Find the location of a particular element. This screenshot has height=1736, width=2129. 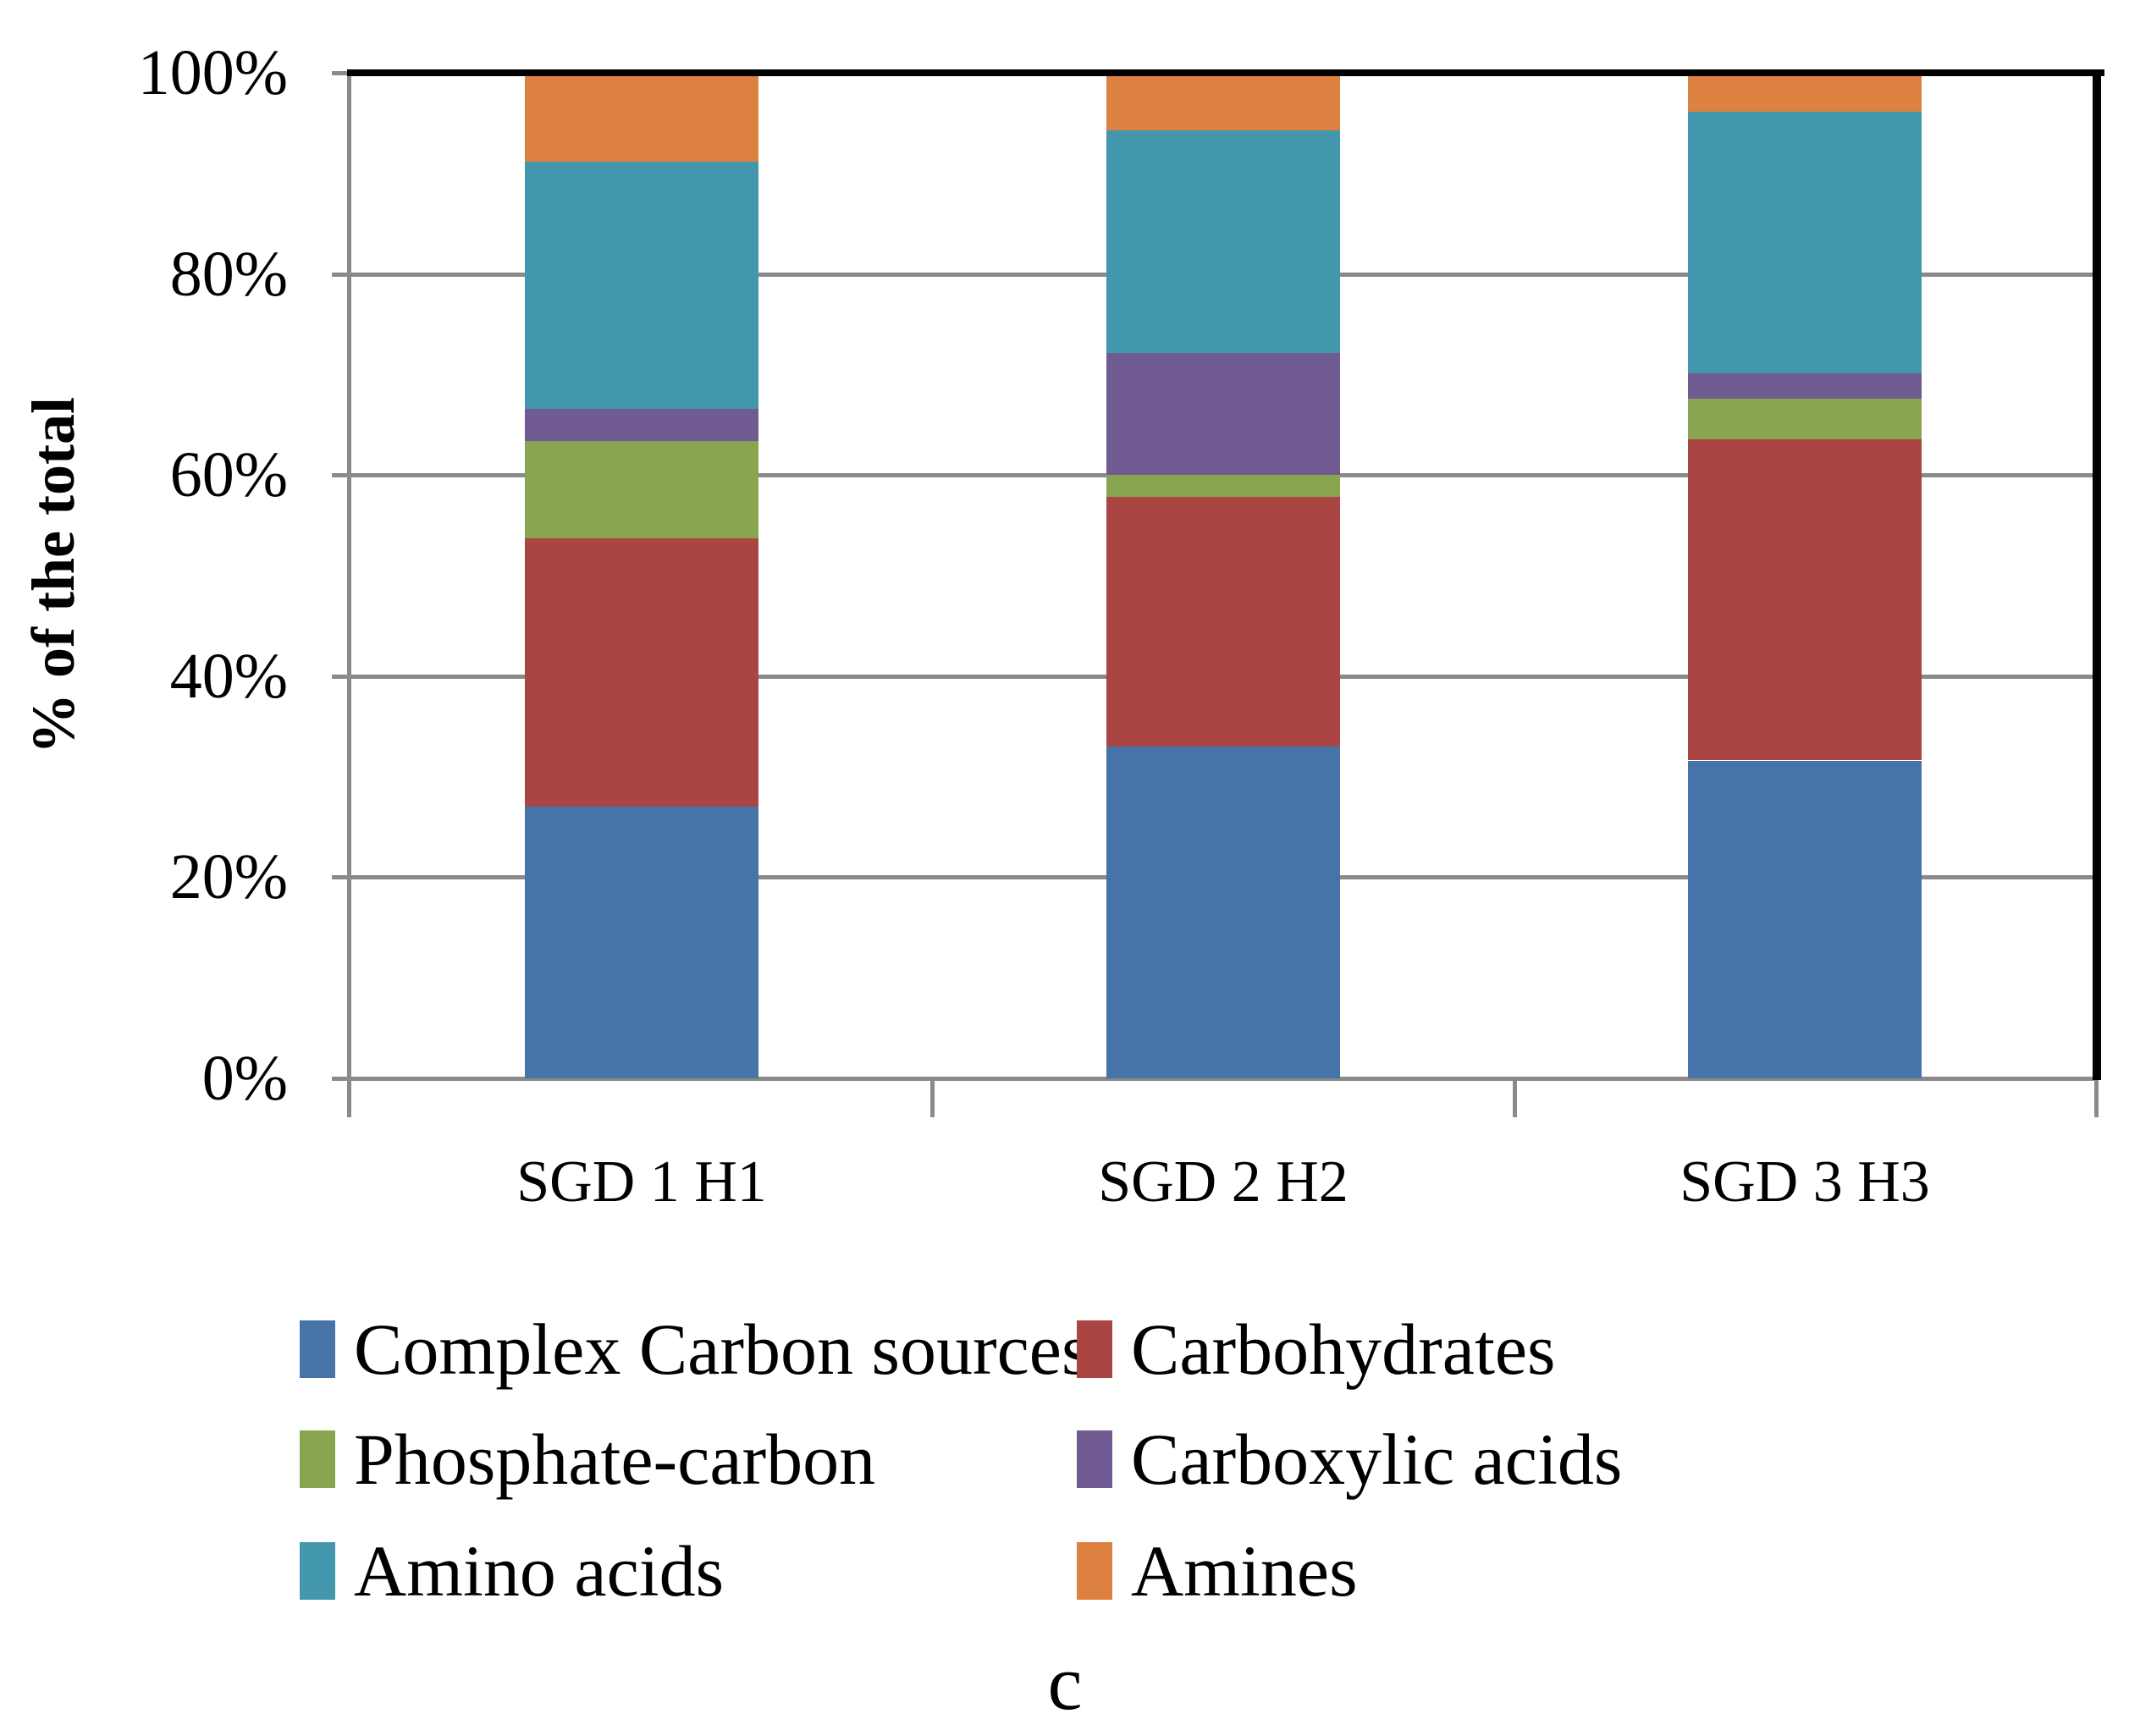

y-tick-label: 100% is located at coordinates (212, 72).